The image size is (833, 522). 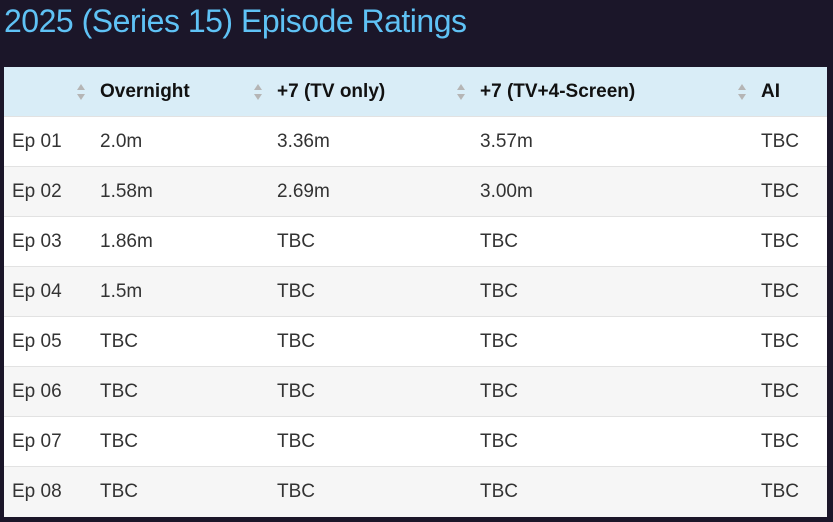 What do you see at coordinates (770, 91) in the screenshot?
I see `column-header-label: AI` at bounding box center [770, 91].